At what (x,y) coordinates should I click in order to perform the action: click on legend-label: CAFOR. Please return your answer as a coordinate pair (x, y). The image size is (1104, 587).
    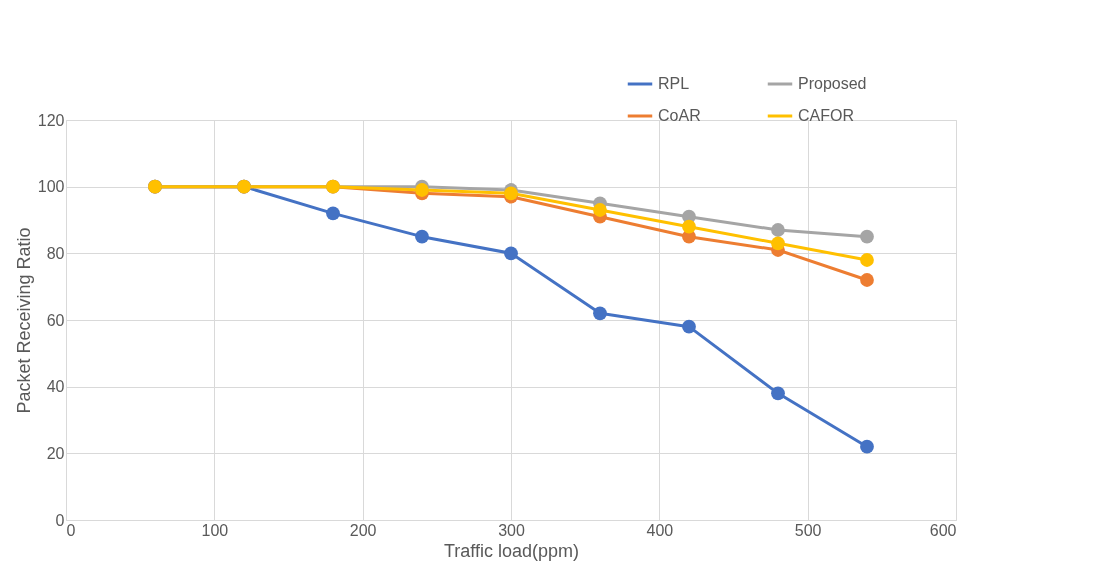
    Looking at the image, I should click on (826, 115).